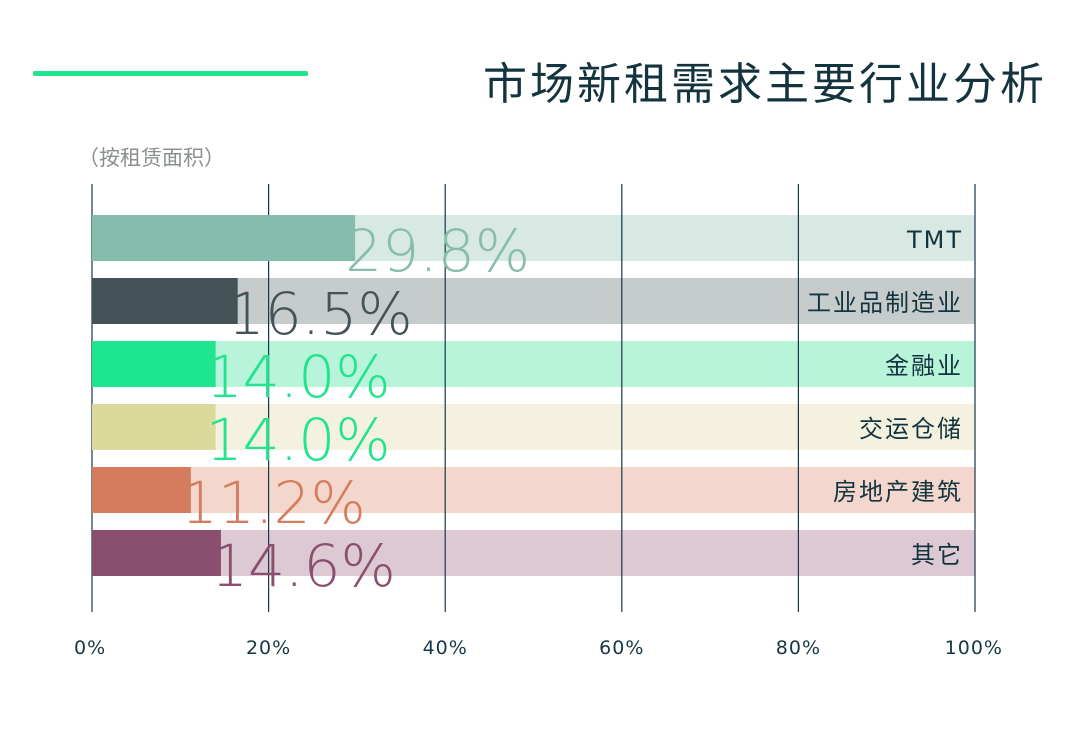 The width and height of the screenshot is (1080, 733). What do you see at coordinates (911, 429) in the screenshot?
I see `category-label: 交运仓储` at bounding box center [911, 429].